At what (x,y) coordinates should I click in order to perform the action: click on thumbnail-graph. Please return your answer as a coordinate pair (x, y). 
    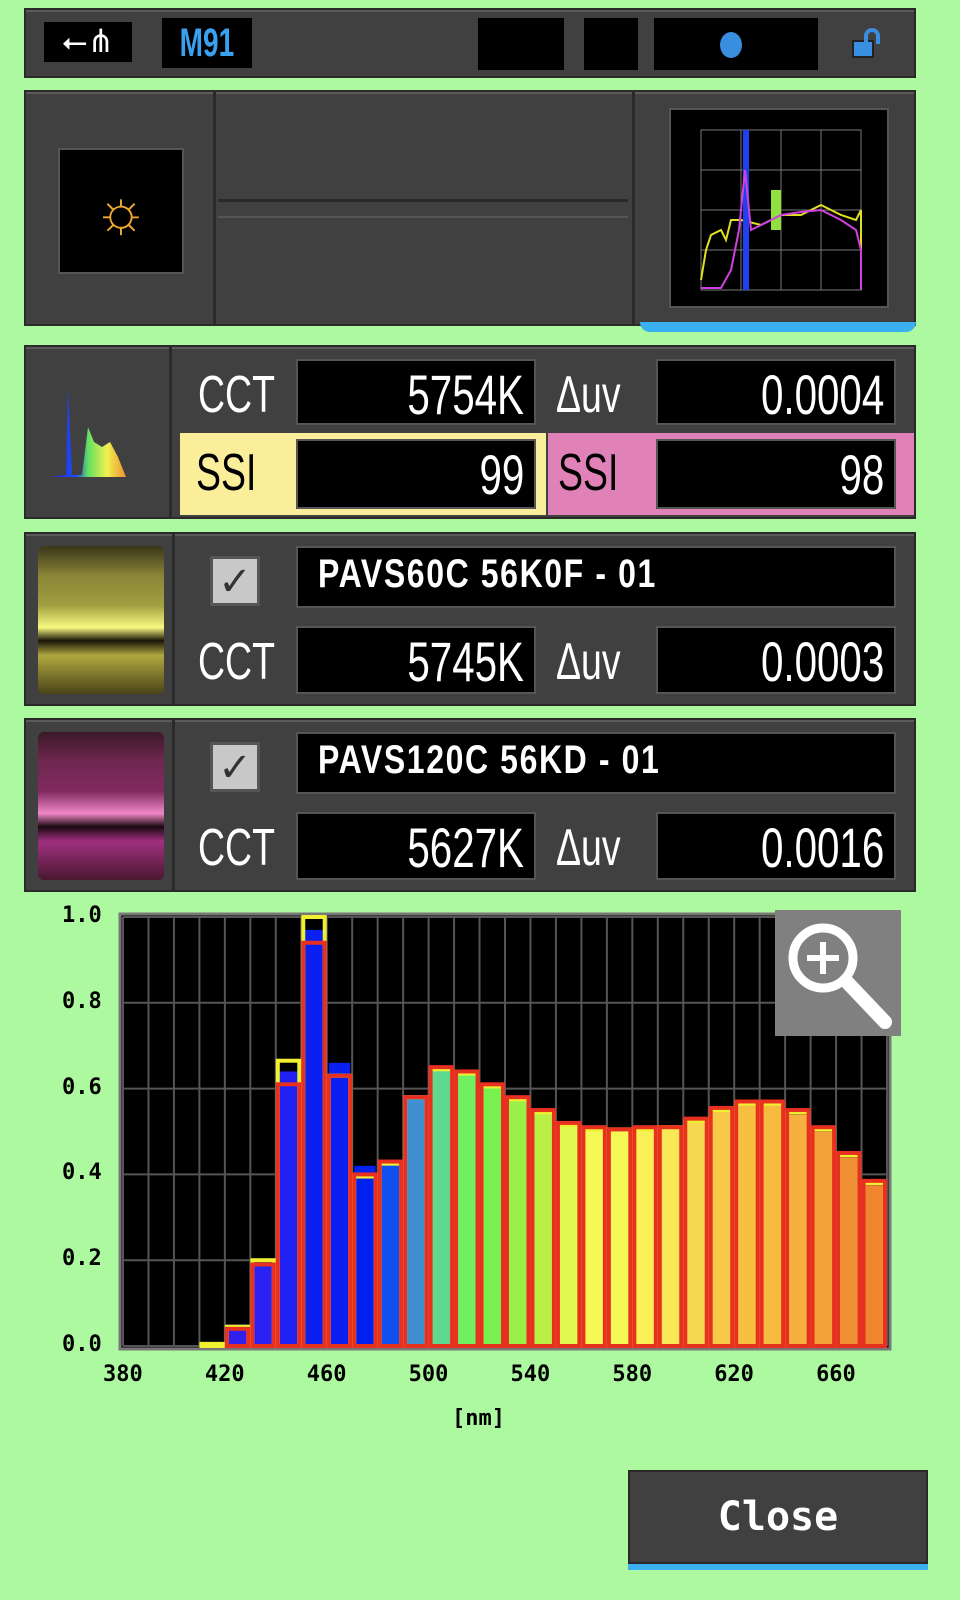
    Looking at the image, I should click on (781, 210).